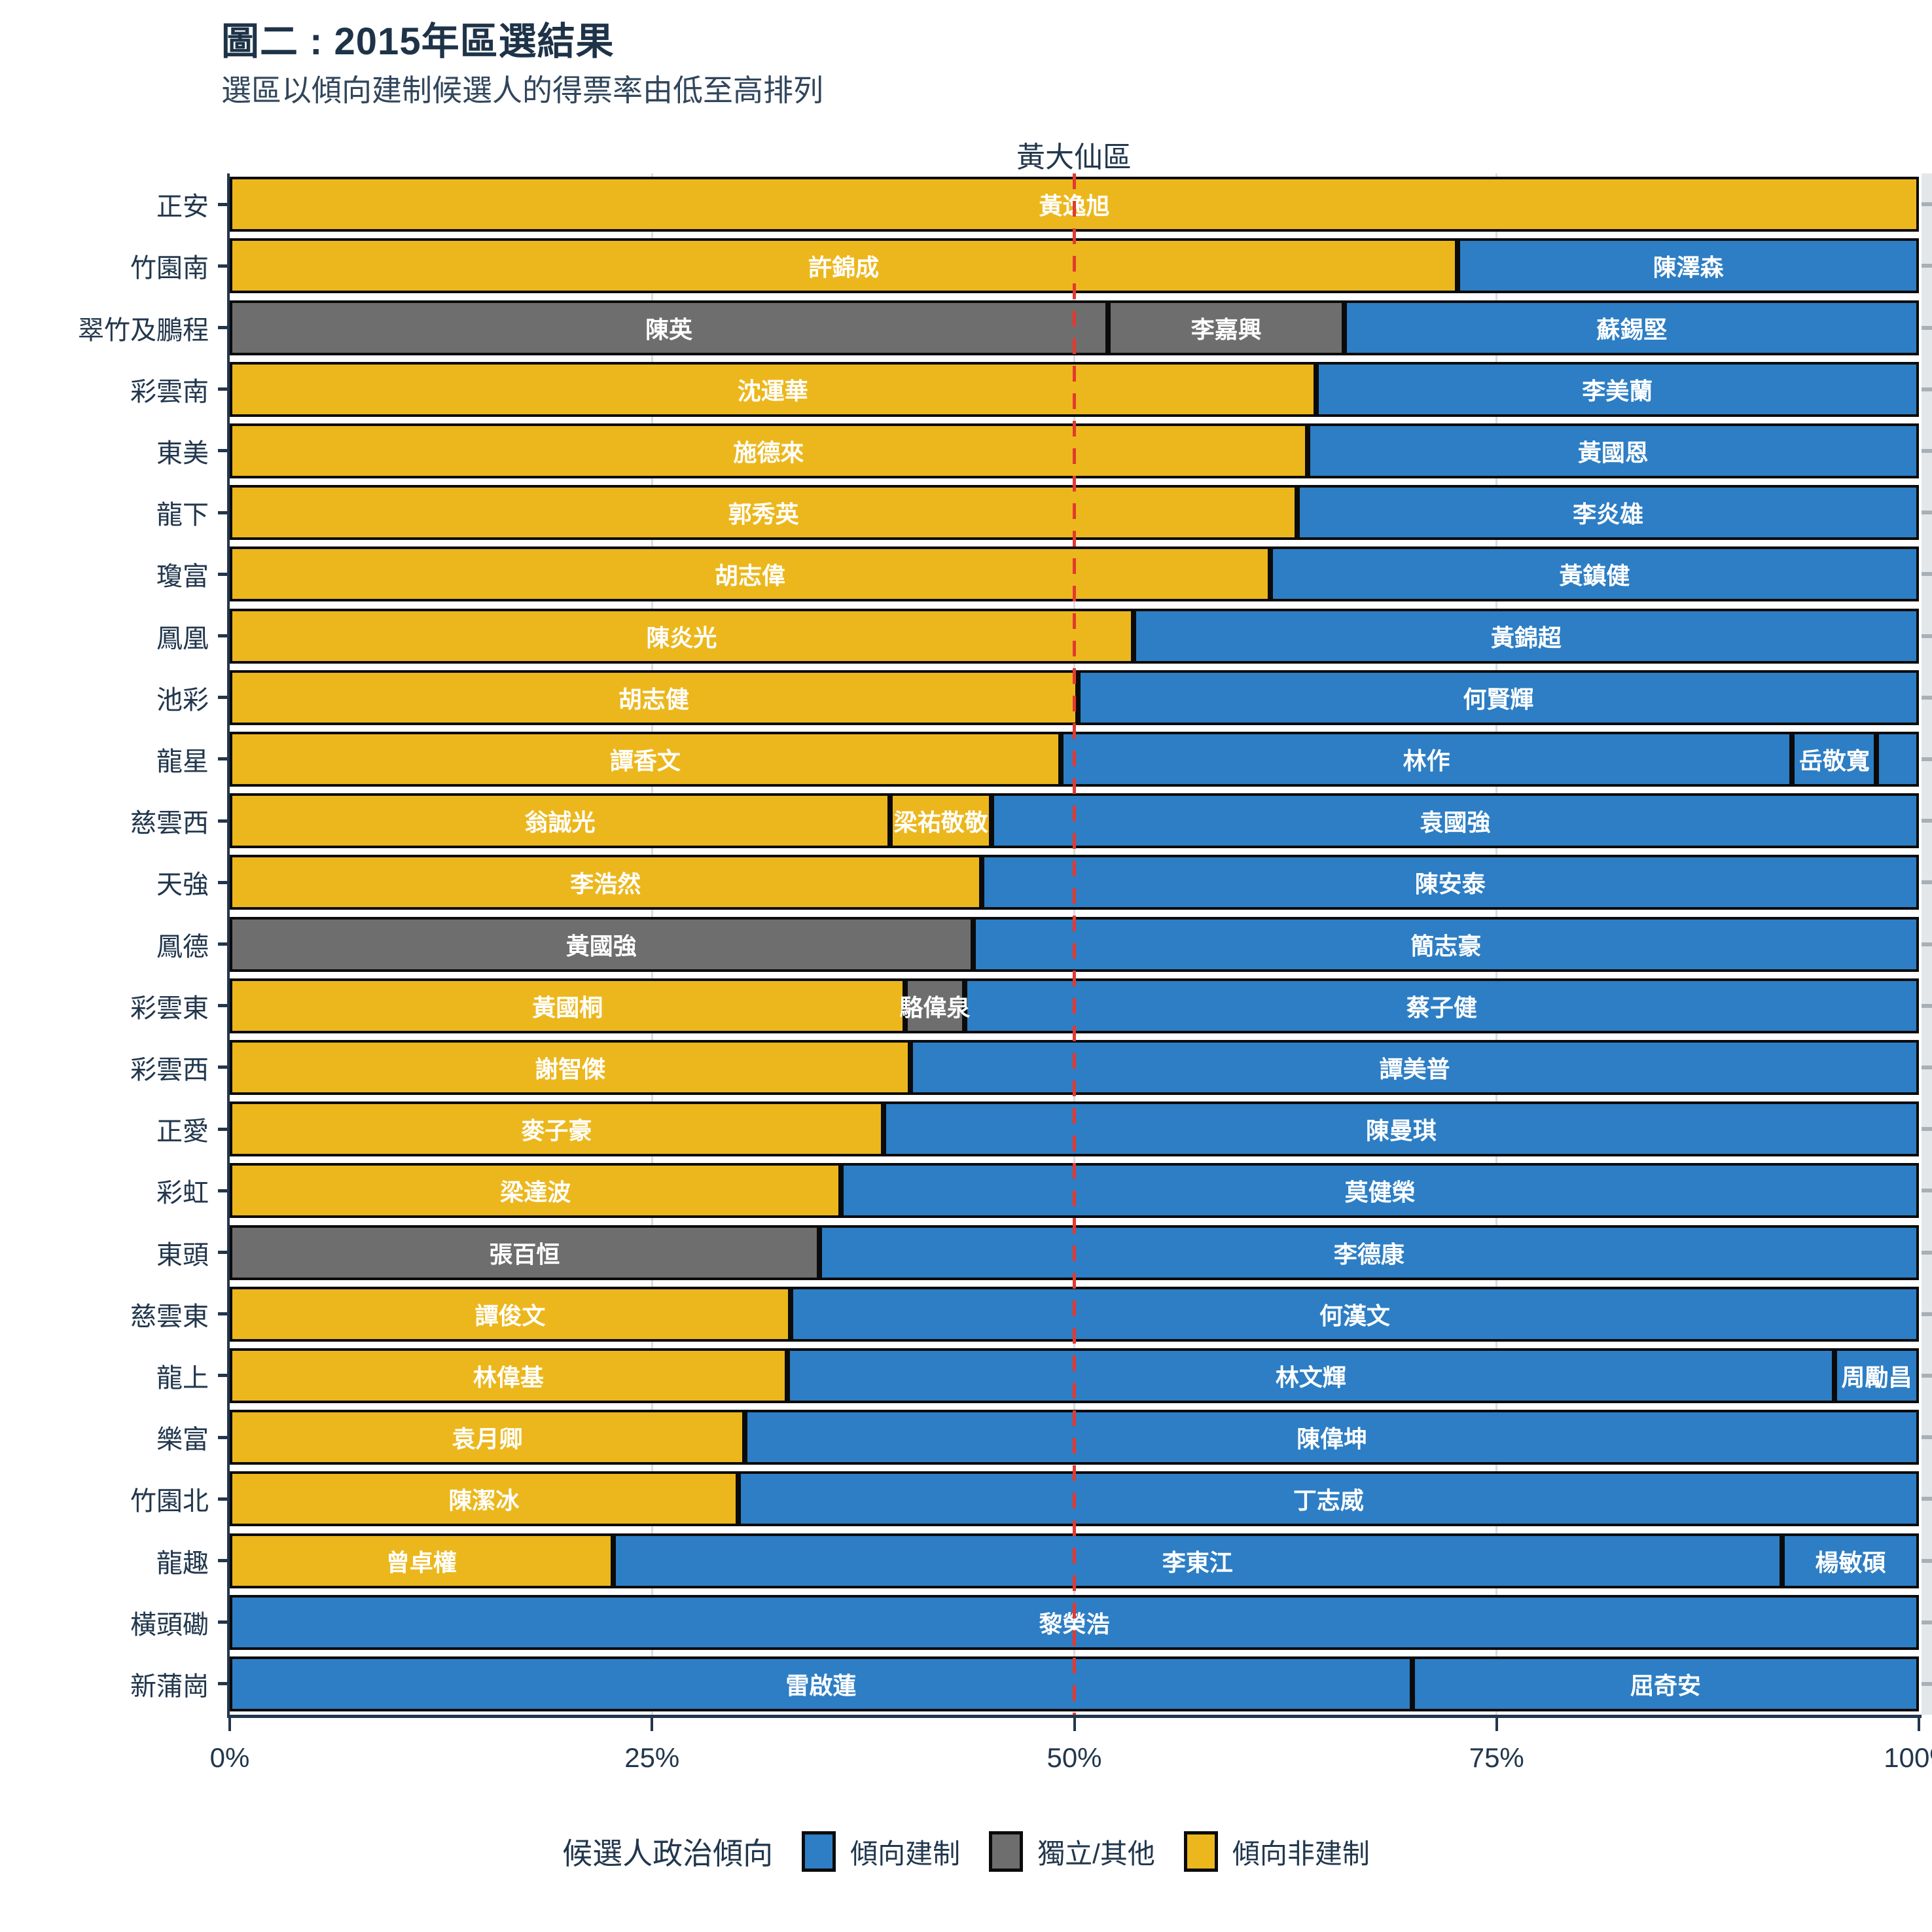 The width and height of the screenshot is (1932, 1932). What do you see at coordinates (1006, 1851) in the screenshot?
I see `legend-swatch-ind` at bounding box center [1006, 1851].